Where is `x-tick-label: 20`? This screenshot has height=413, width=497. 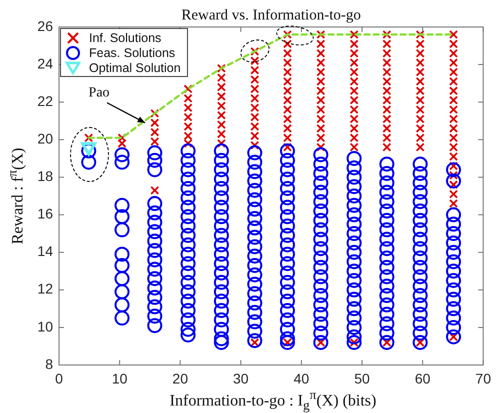 x-tick-label: 20 is located at coordinates (180, 378).